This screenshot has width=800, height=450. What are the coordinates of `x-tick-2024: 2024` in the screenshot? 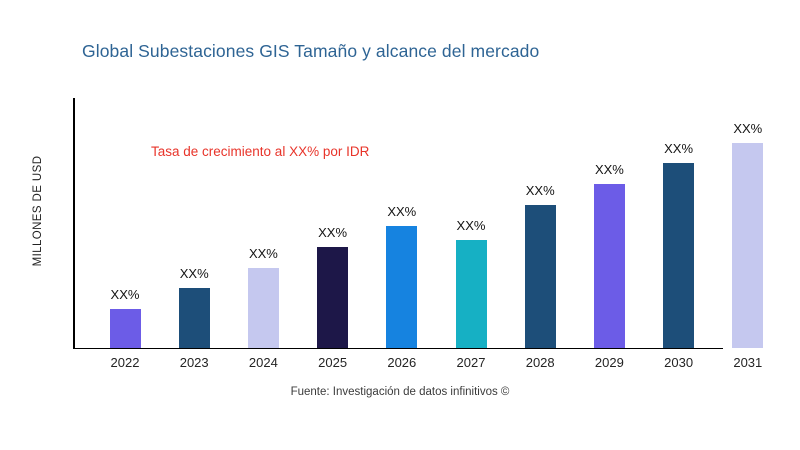 It's located at (263, 362).